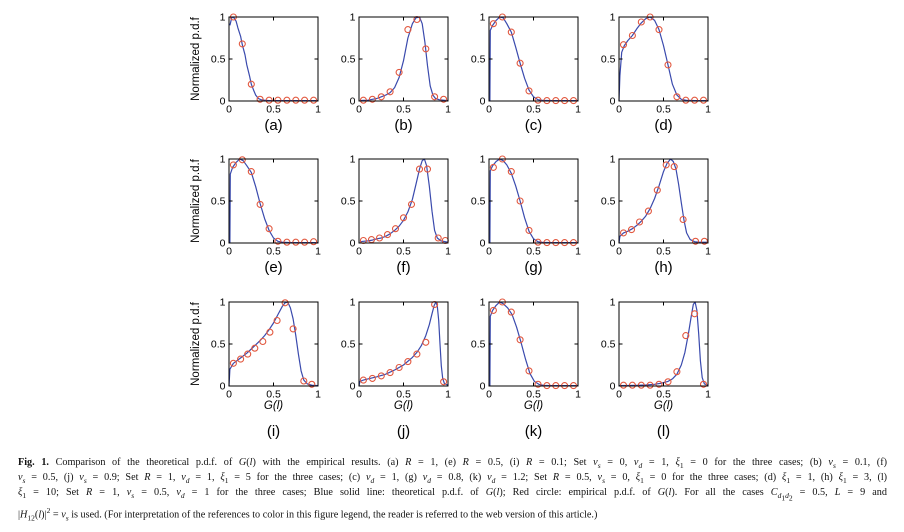 The height and width of the screenshot is (532, 904). Describe the element at coordinates (196, 59) in the screenshot. I see `y-axis-label: Normalized p.d.f` at that location.